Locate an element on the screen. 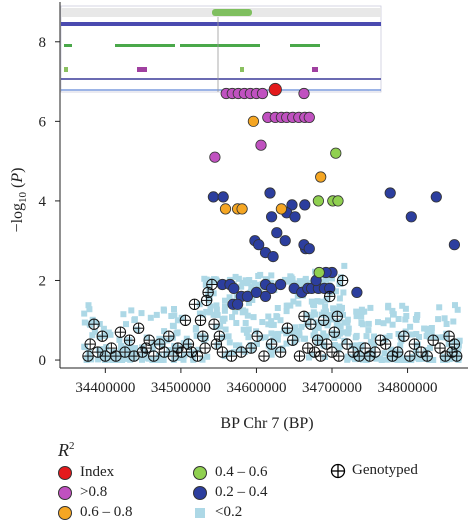 This screenshot has height=526, width=474. legend-item-02-04: 0.2 – 0.4 is located at coordinates (230, 492).